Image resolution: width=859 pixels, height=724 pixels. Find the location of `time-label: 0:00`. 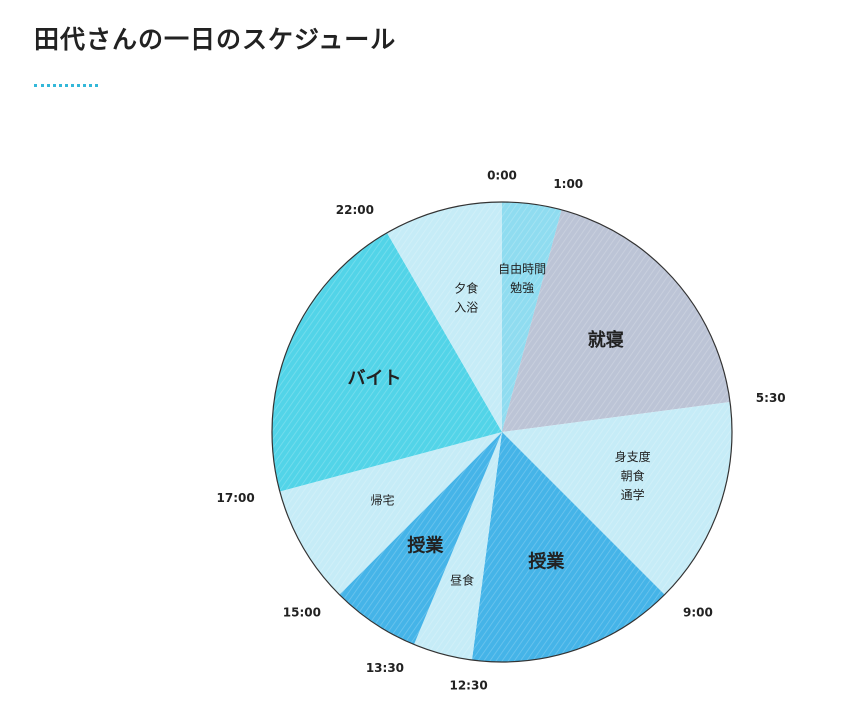

time-label: 0:00 is located at coordinates (502, 176).